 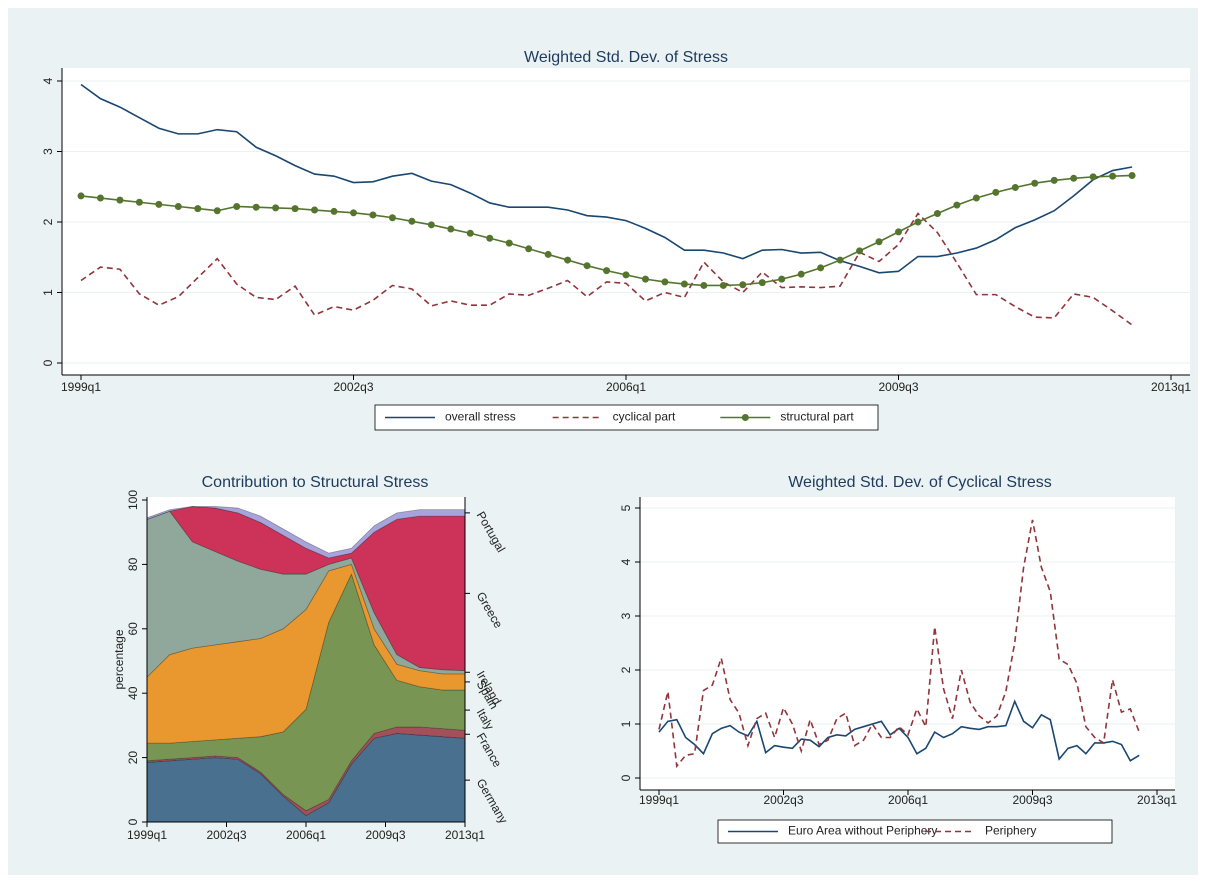 What do you see at coordinates (644, 417) in the screenshot?
I see `legend-label: cyclical part` at bounding box center [644, 417].